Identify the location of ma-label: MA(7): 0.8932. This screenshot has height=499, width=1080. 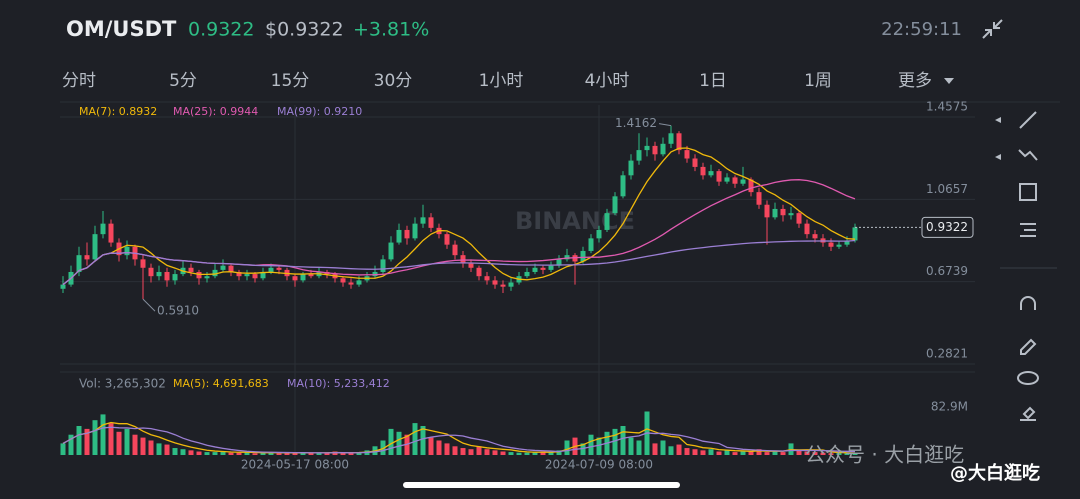
(118, 111).